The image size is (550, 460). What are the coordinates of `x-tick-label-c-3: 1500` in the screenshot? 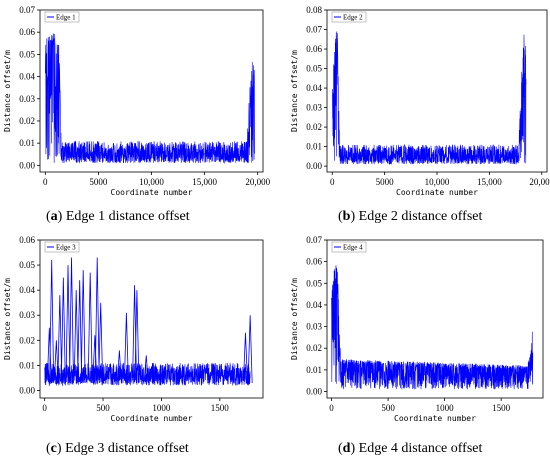 It's located at (220, 408).